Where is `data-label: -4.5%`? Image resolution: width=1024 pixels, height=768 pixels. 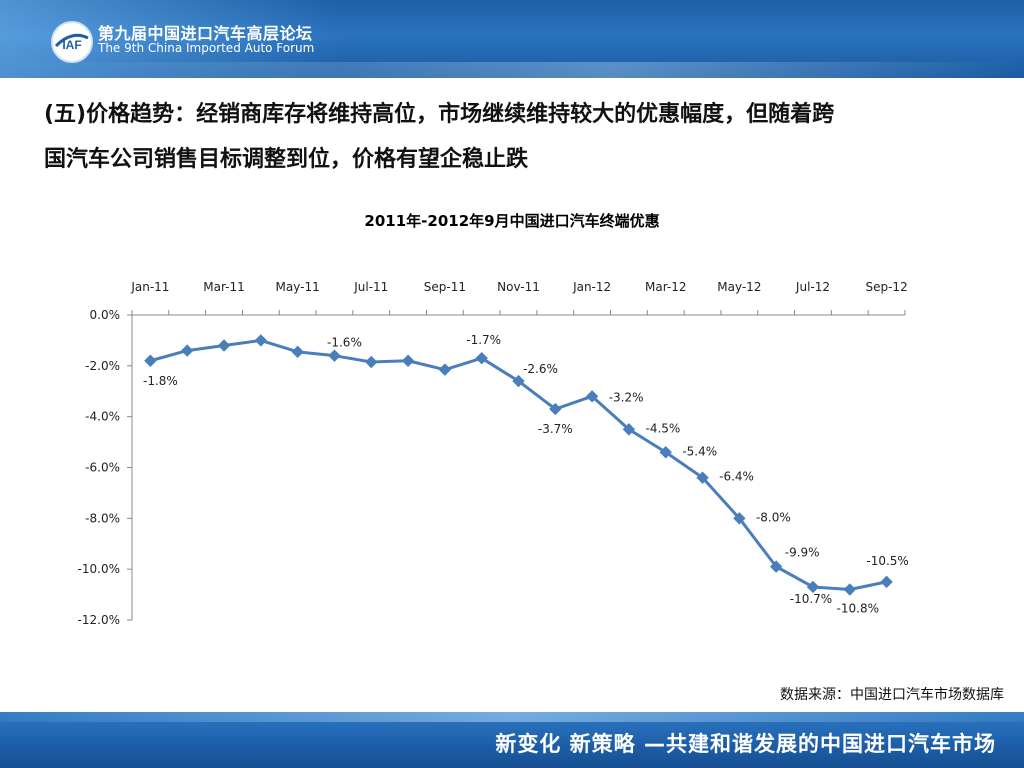
data-label: -4.5% is located at coordinates (663, 428).